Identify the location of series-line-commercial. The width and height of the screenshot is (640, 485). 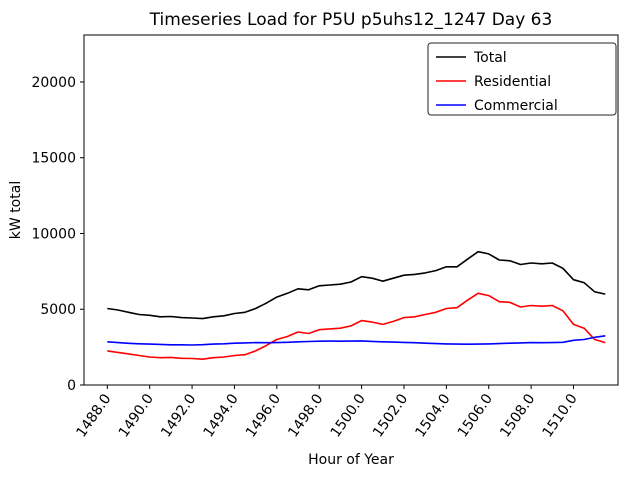
(356, 340).